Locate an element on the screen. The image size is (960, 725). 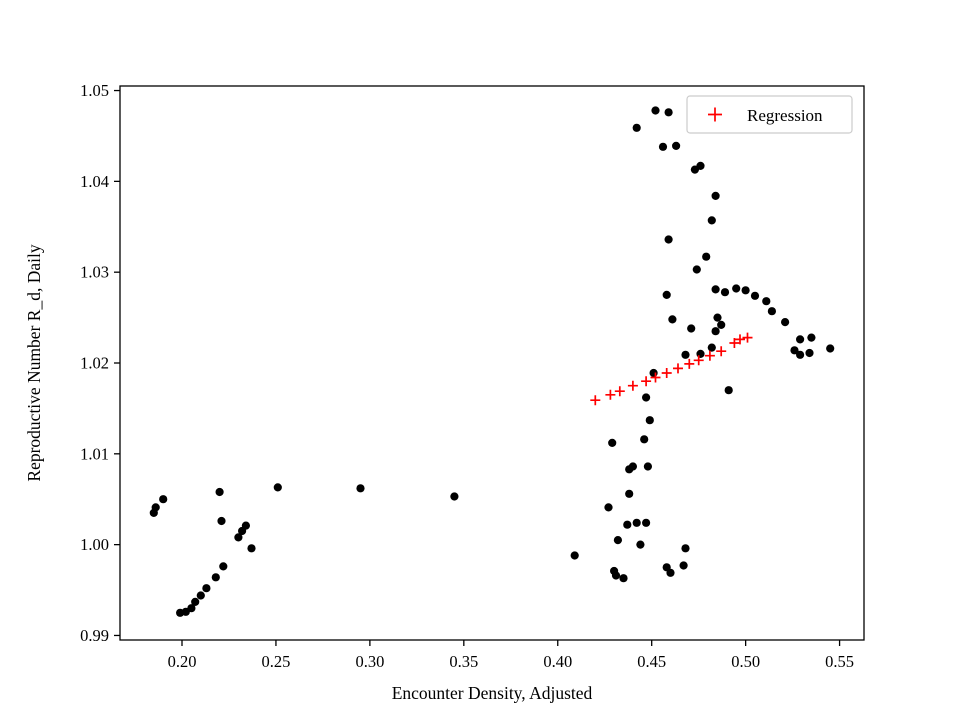
y-tick-label: 0.99 is located at coordinates (94, 635).